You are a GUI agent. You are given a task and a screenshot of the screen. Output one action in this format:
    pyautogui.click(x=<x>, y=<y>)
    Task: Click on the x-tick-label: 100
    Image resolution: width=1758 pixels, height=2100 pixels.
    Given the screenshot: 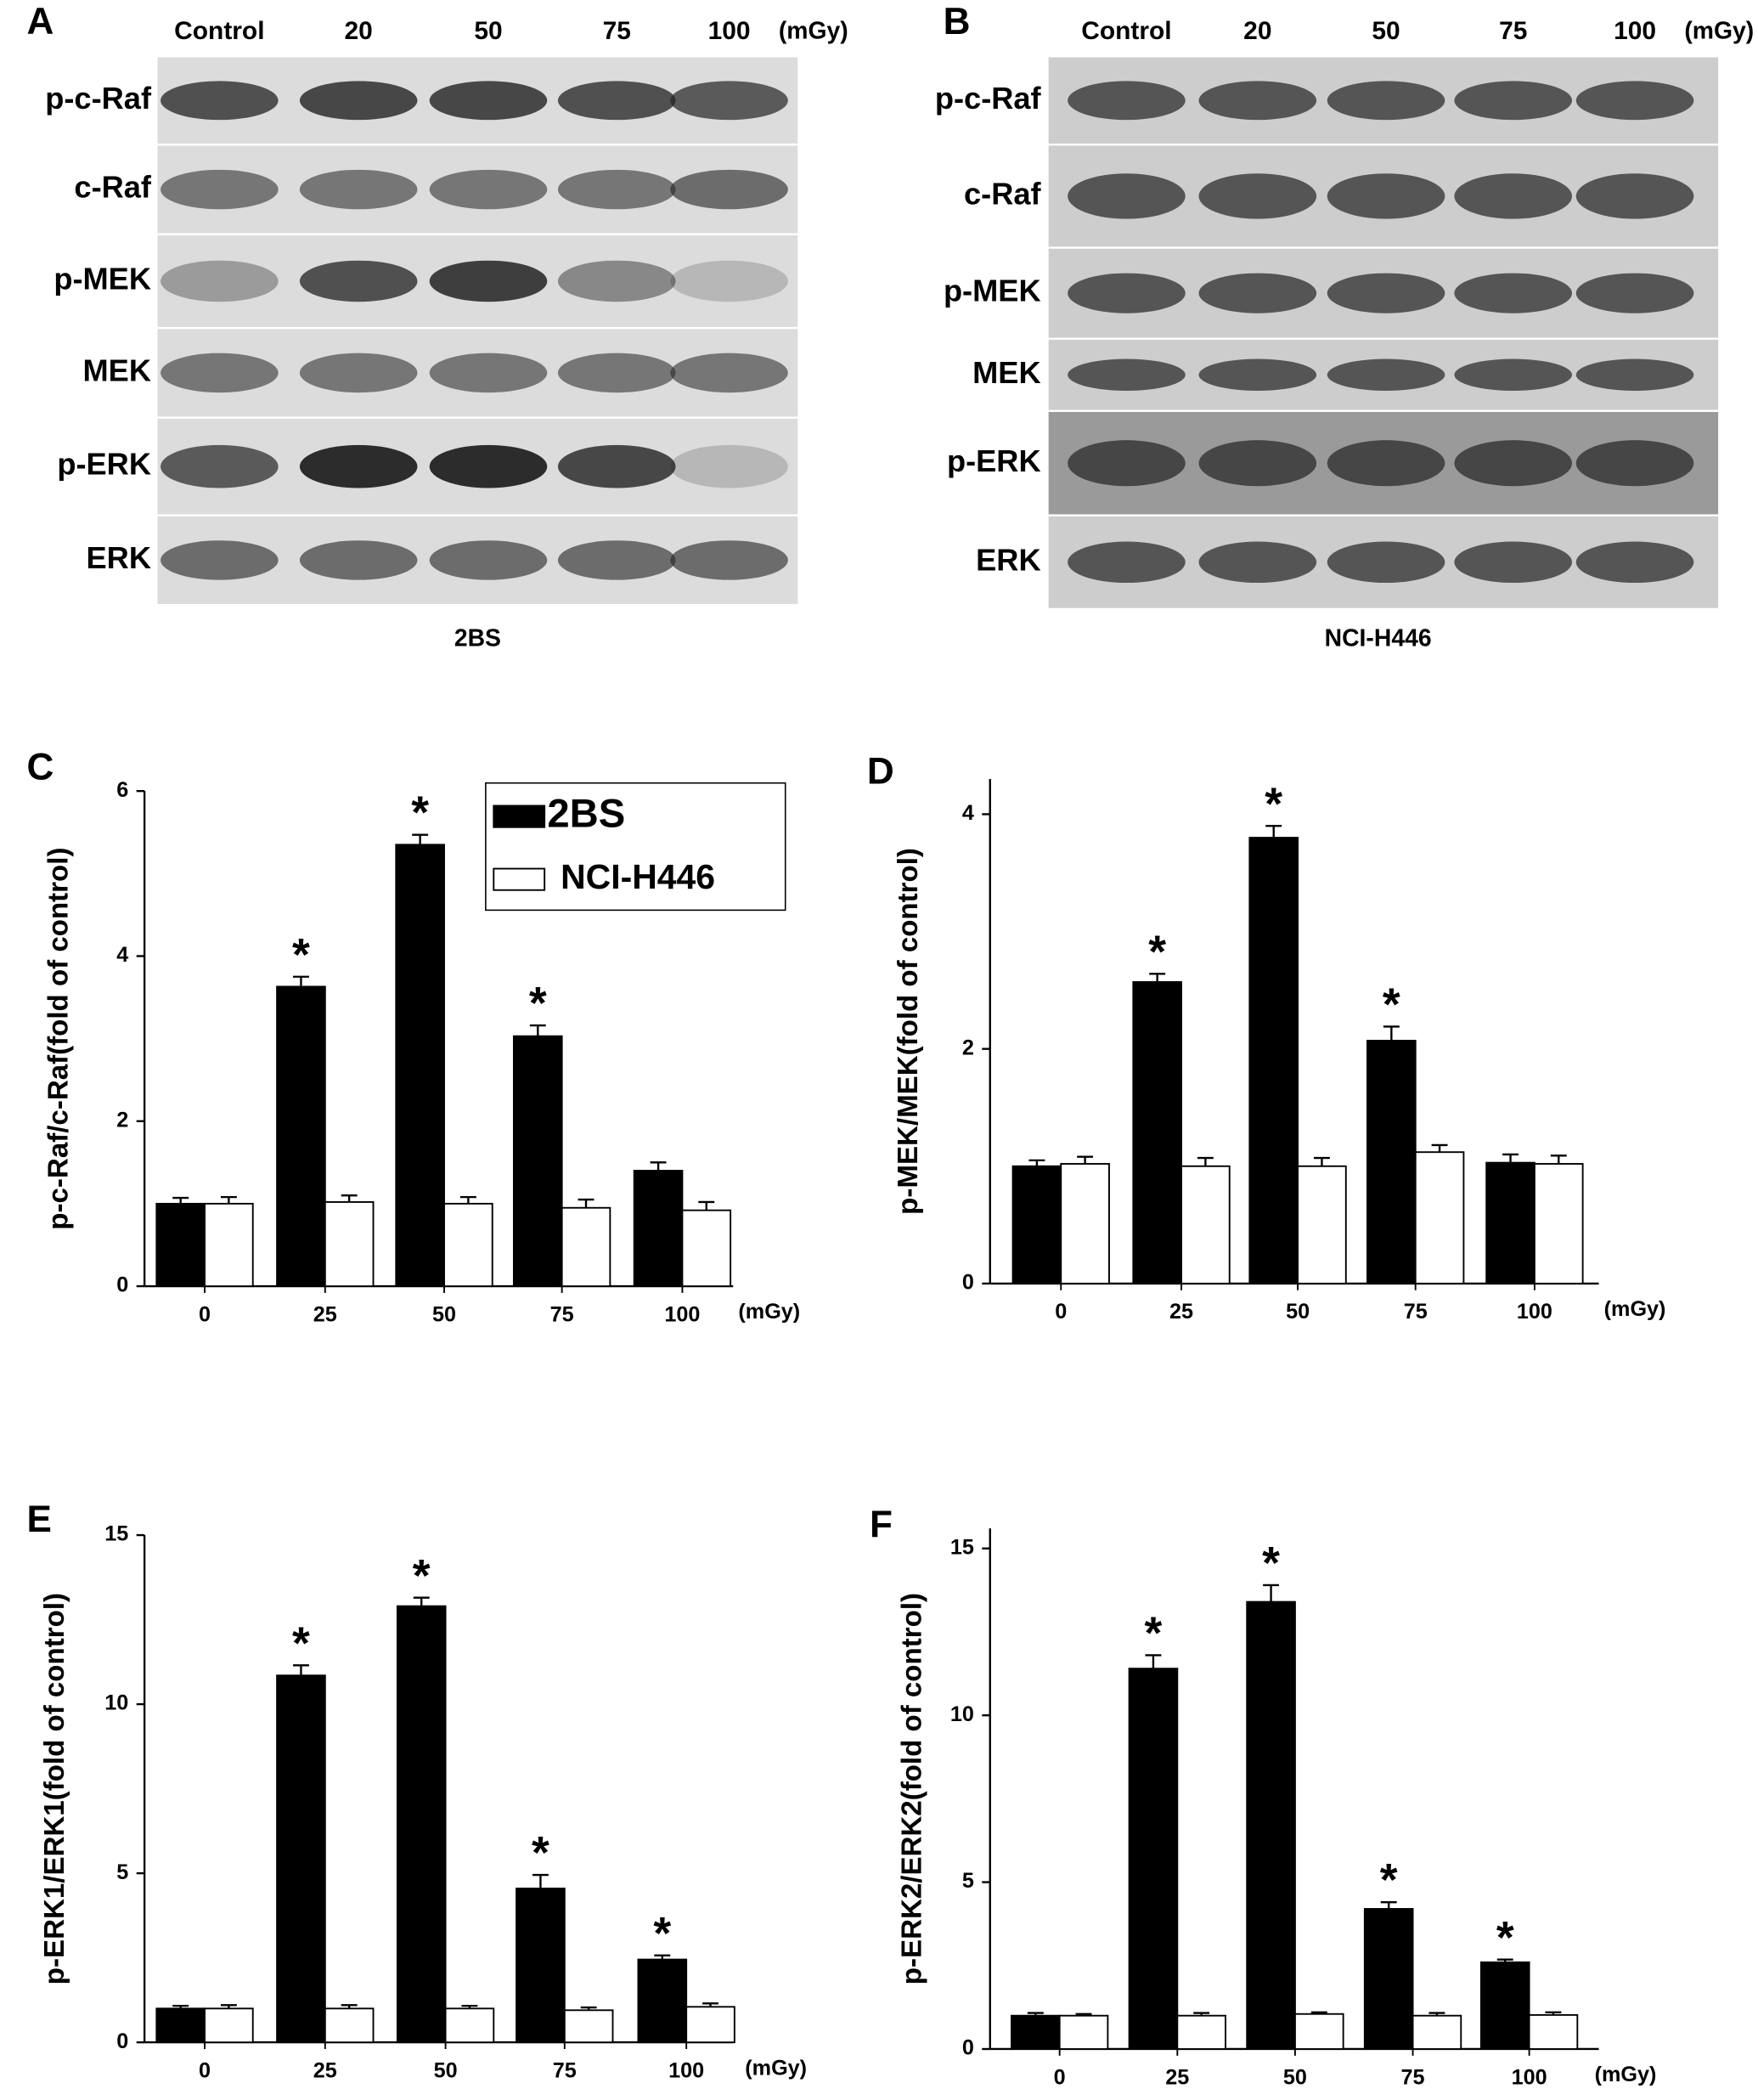 What is the action you would take?
    pyautogui.click(x=1529, y=2077)
    